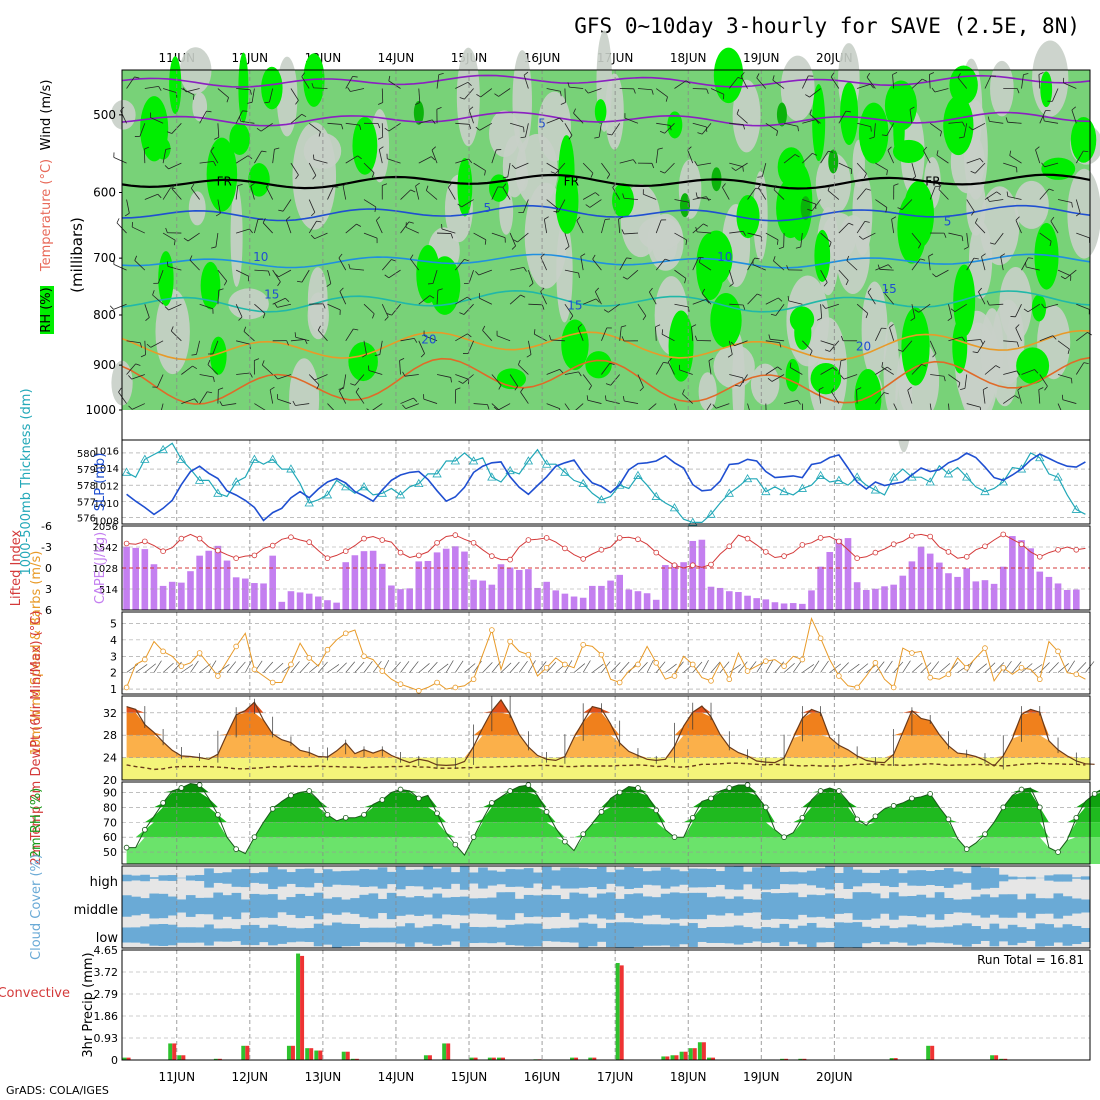 Image resolution: width=1100 pixels, height=1100 pixels. Describe the element at coordinates (619, 792) in the screenshot. I see `rh2m-line-point` at that location.